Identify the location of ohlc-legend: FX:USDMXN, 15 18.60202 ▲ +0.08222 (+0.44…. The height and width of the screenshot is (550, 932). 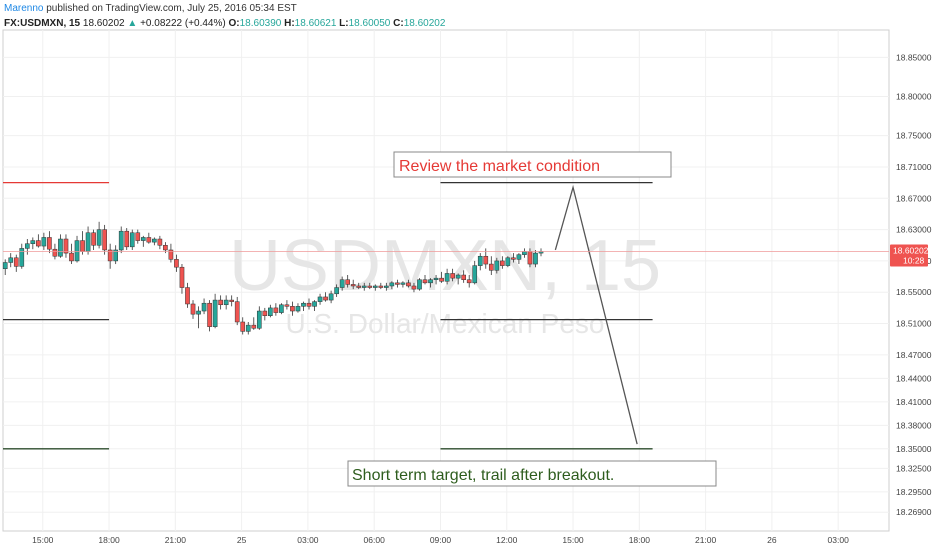
(224, 23).